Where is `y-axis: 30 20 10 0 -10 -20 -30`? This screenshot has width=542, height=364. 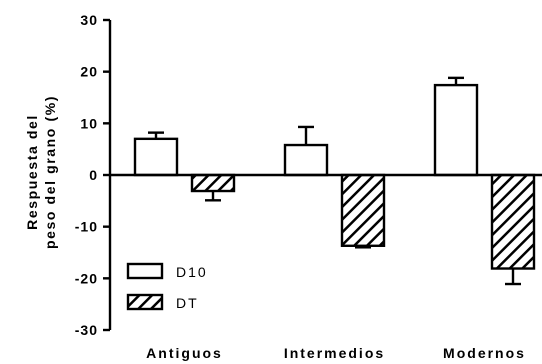
y-axis: 30 20 10 0 -10 -20 -30 is located at coordinates (93, 175).